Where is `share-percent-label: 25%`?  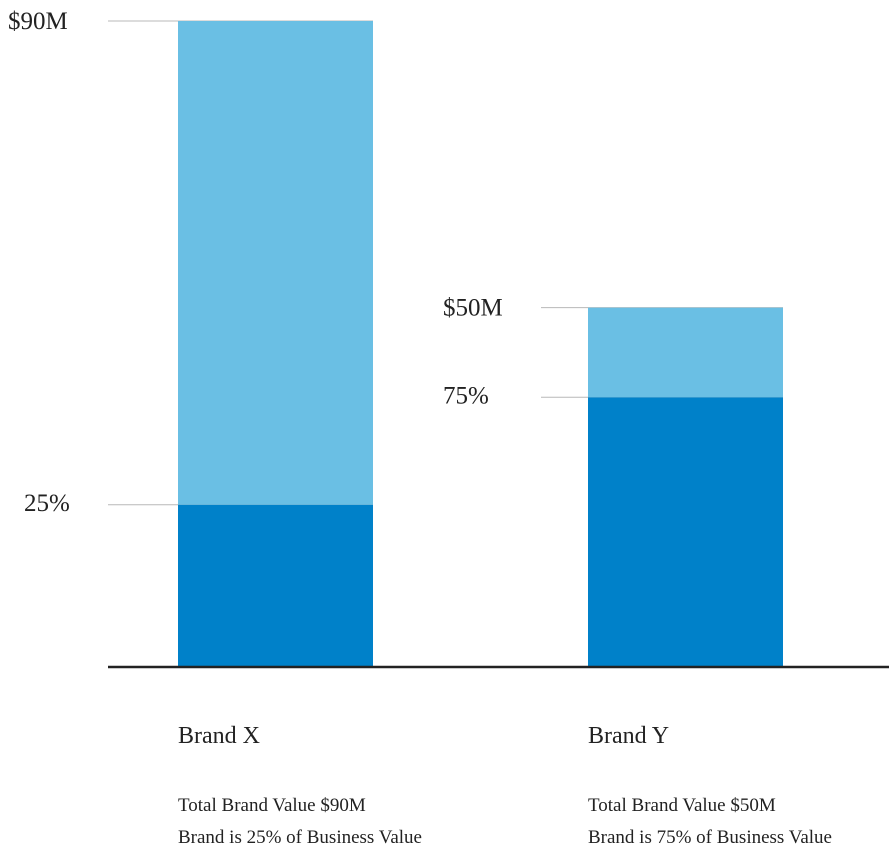
share-percent-label: 25% is located at coordinates (47, 503).